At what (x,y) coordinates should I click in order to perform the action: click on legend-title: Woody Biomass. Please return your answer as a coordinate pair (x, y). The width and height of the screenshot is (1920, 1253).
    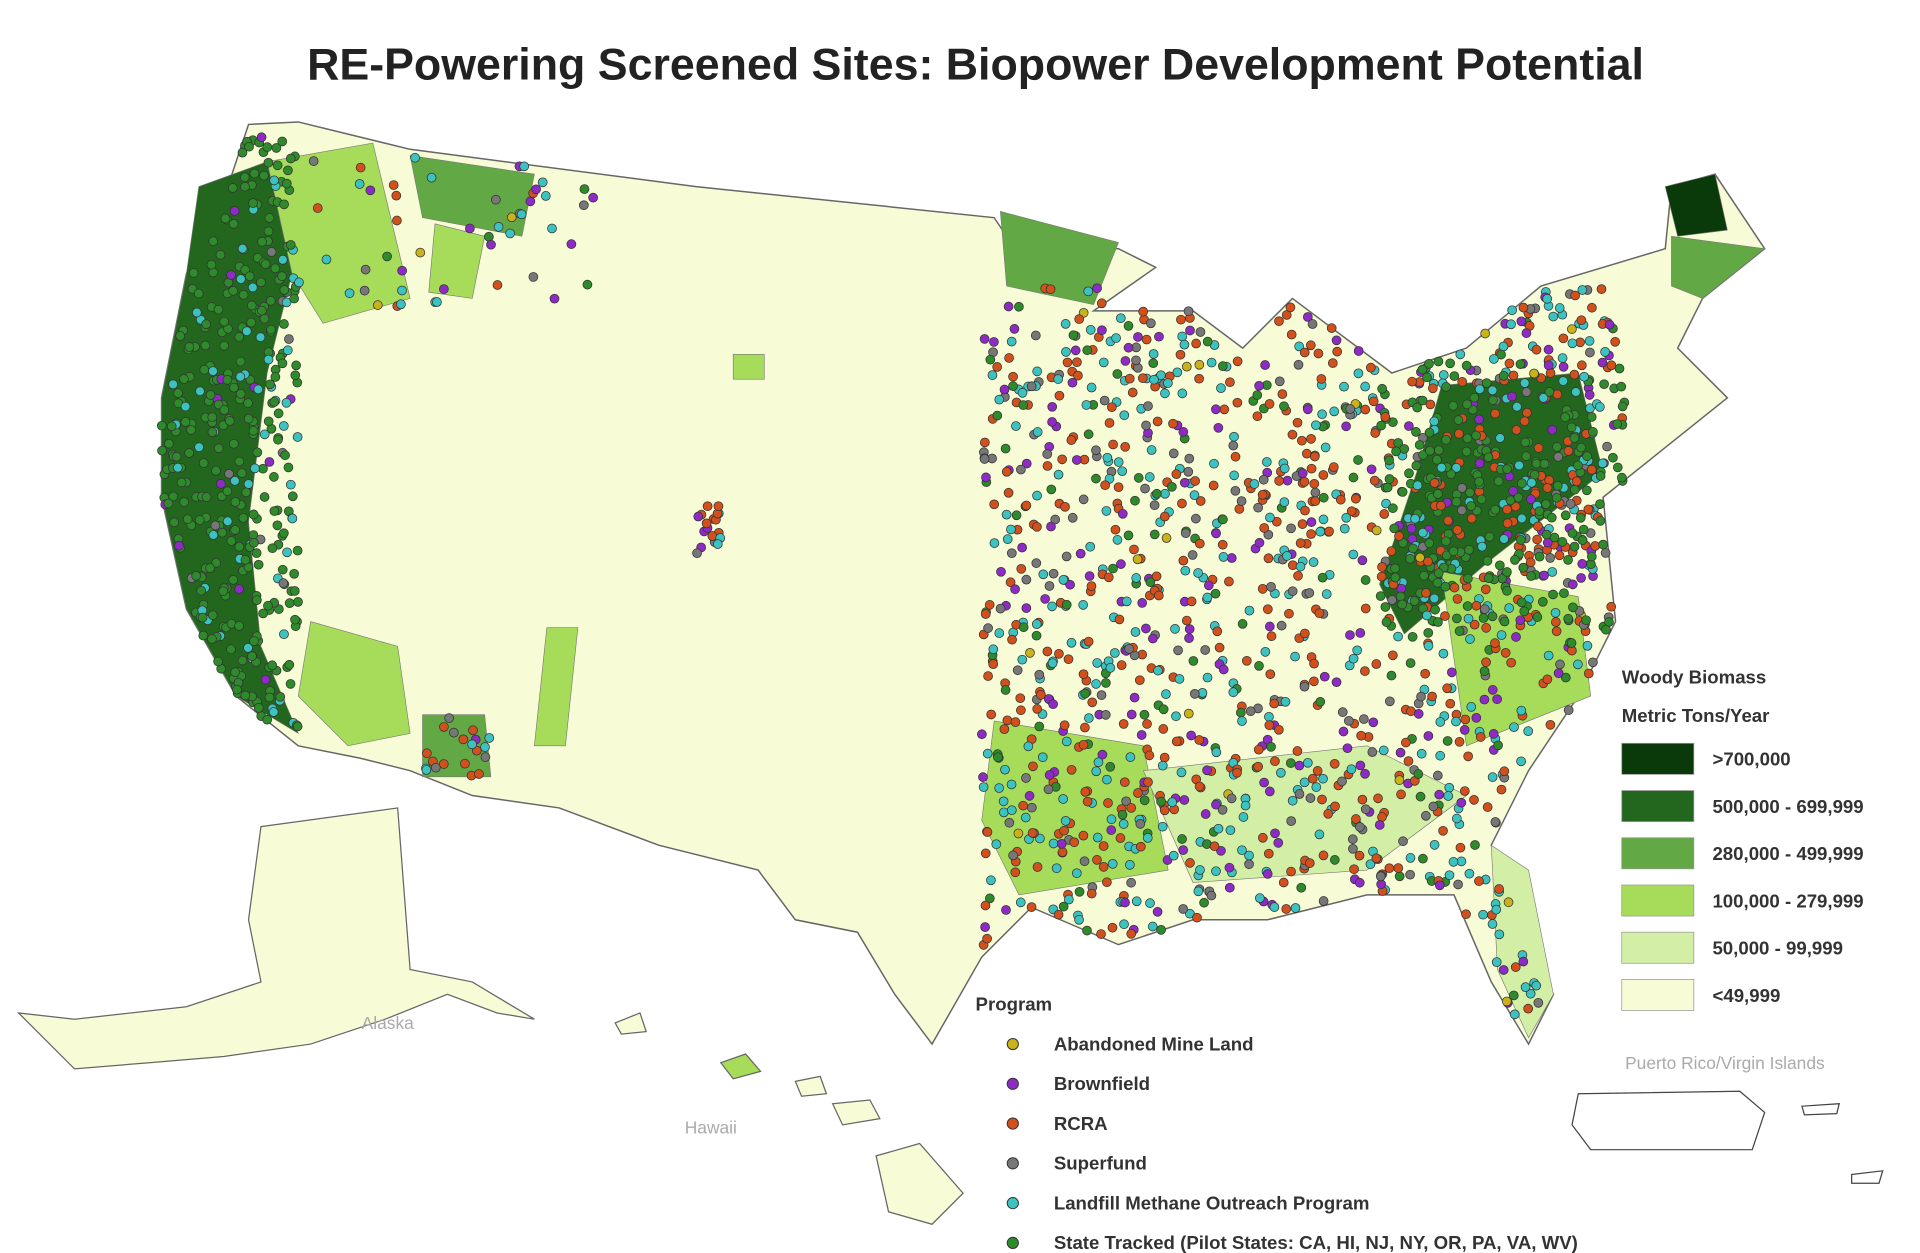
    Looking at the image, I should click on (1694, 677).